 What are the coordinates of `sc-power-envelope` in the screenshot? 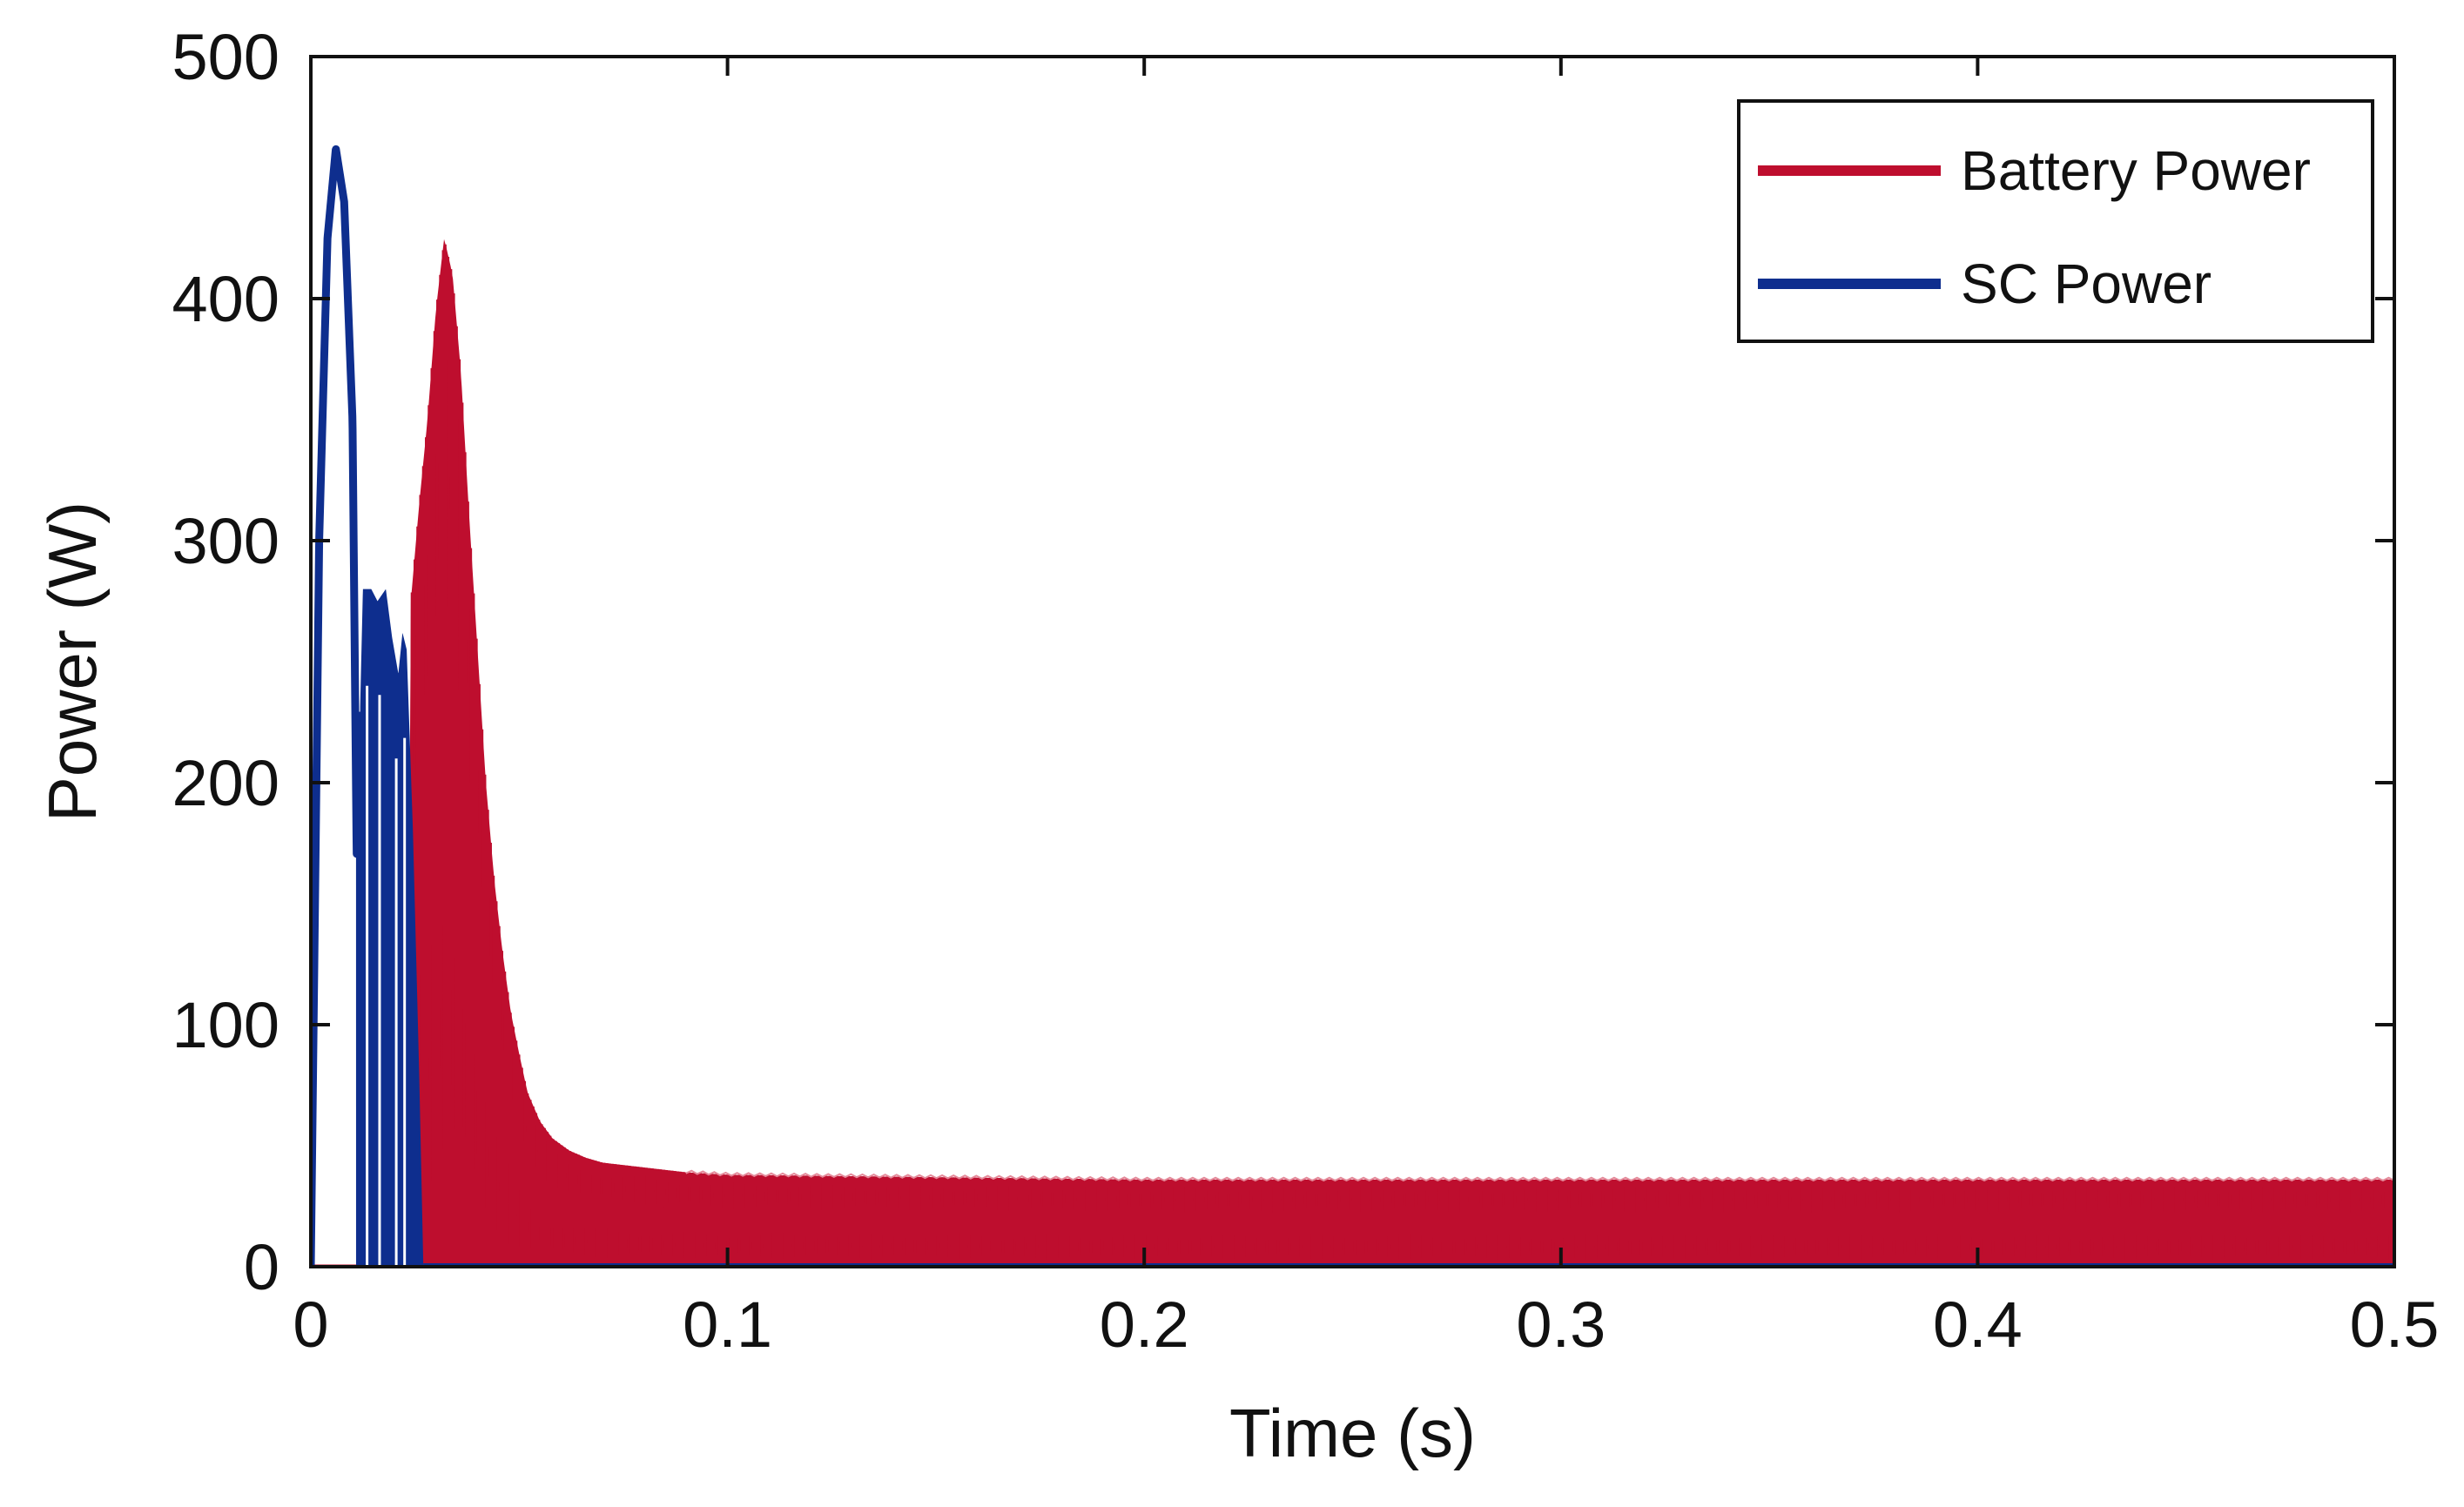 It's located at (392, 928).